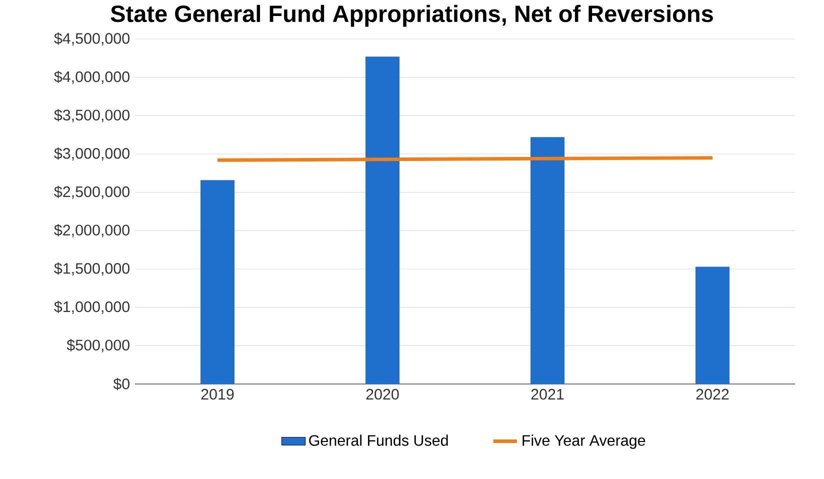  Describe the element at coordinates (92, 77) in the screenshot. I see `y-tick-label: $4,000,000` at that location.